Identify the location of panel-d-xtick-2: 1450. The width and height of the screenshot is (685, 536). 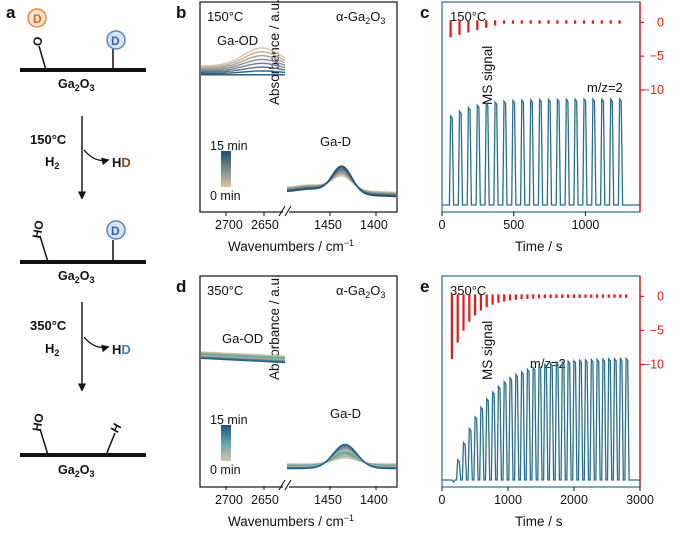
(328, 500).